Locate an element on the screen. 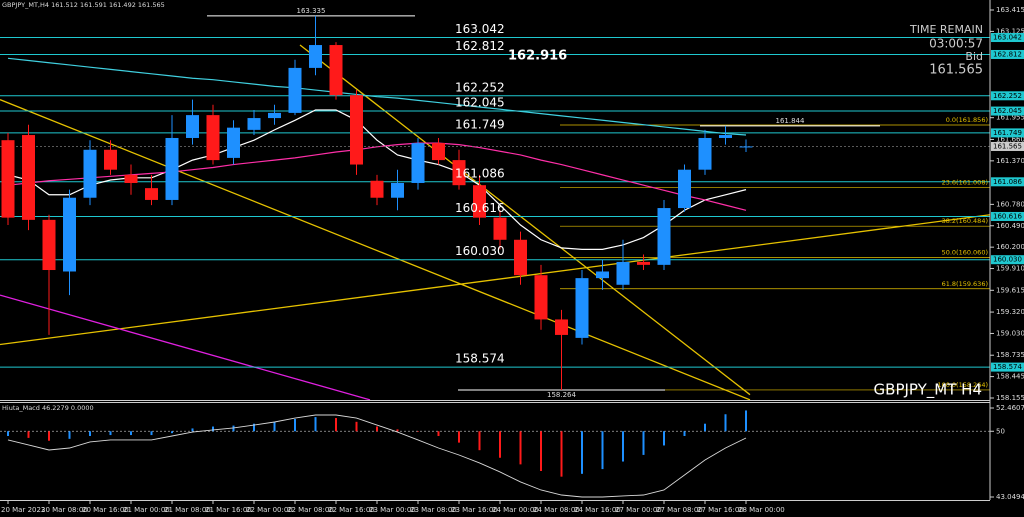  x-tick-label: 27 Mar 16:00 is located at coordinates (720, 510).